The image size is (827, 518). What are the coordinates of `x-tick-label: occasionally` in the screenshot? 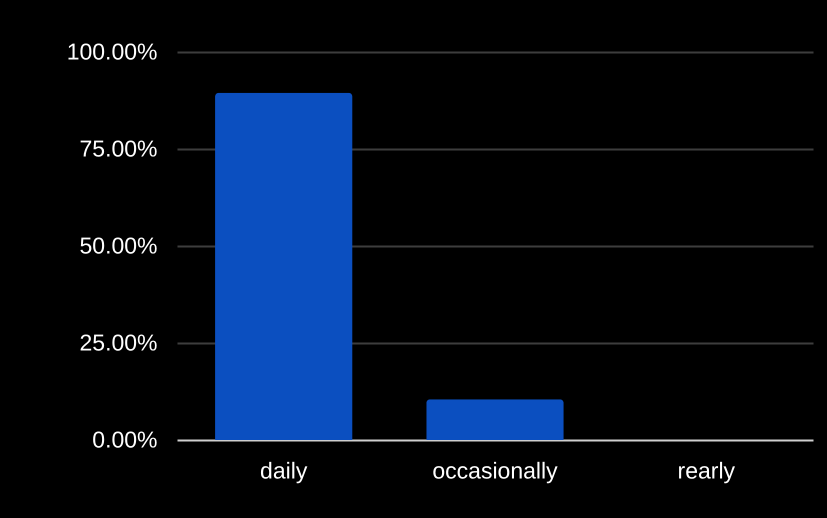 It's located at (495, 471).